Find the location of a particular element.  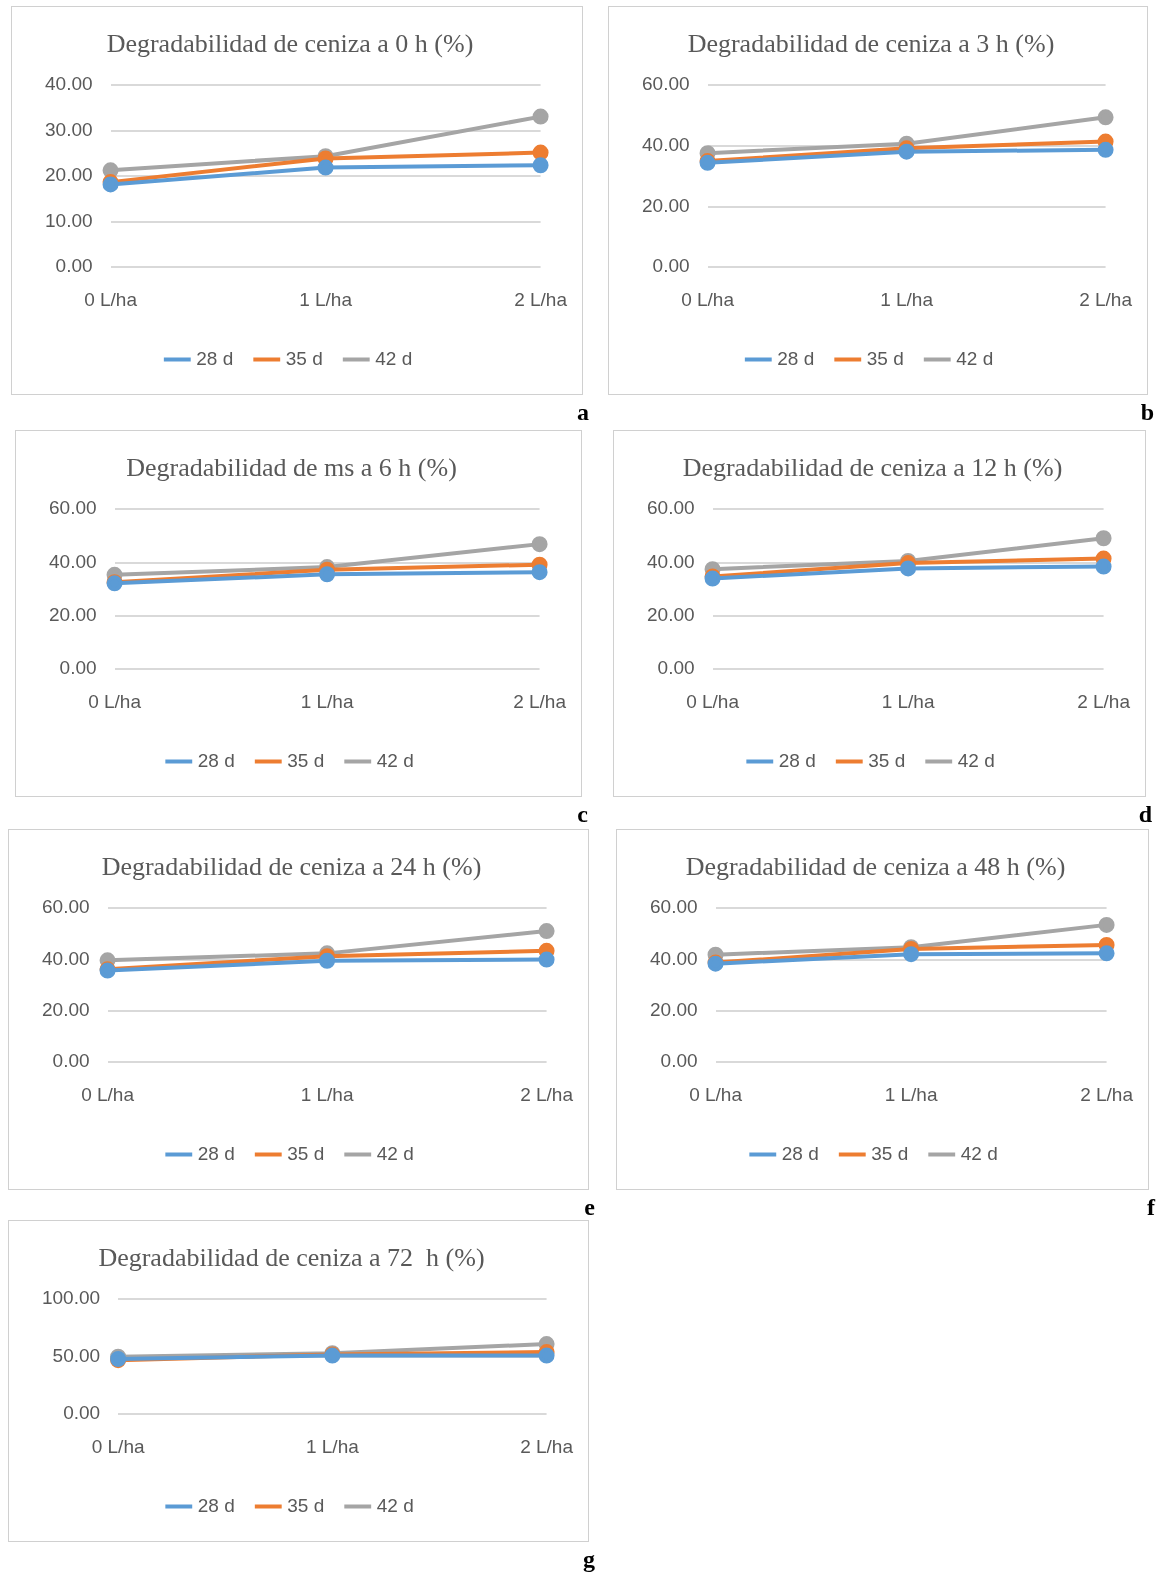

chart-title: Degradabilidad de ceniza a 72 h (%) is located at coordinates (291, 1258).